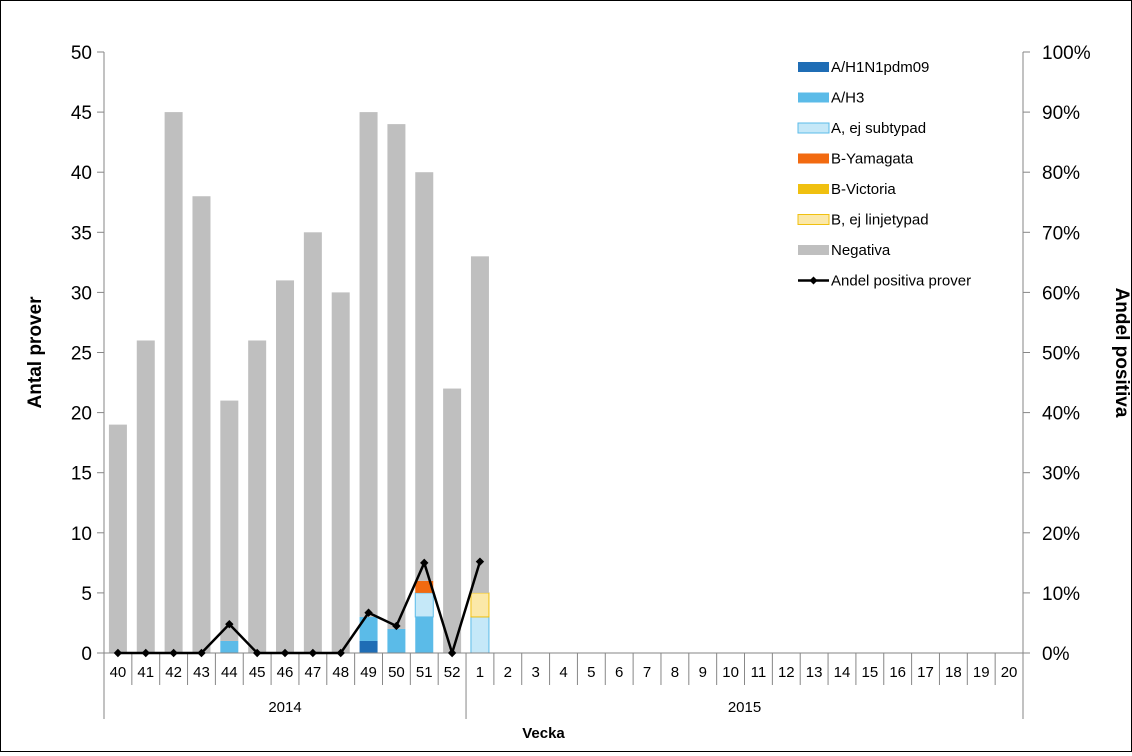 The image size is (1132, 756). What do you see at coordinates (813, 250) in the screenshot?
I see `legend-swatch-negativa` at bounding box center [813, 250].